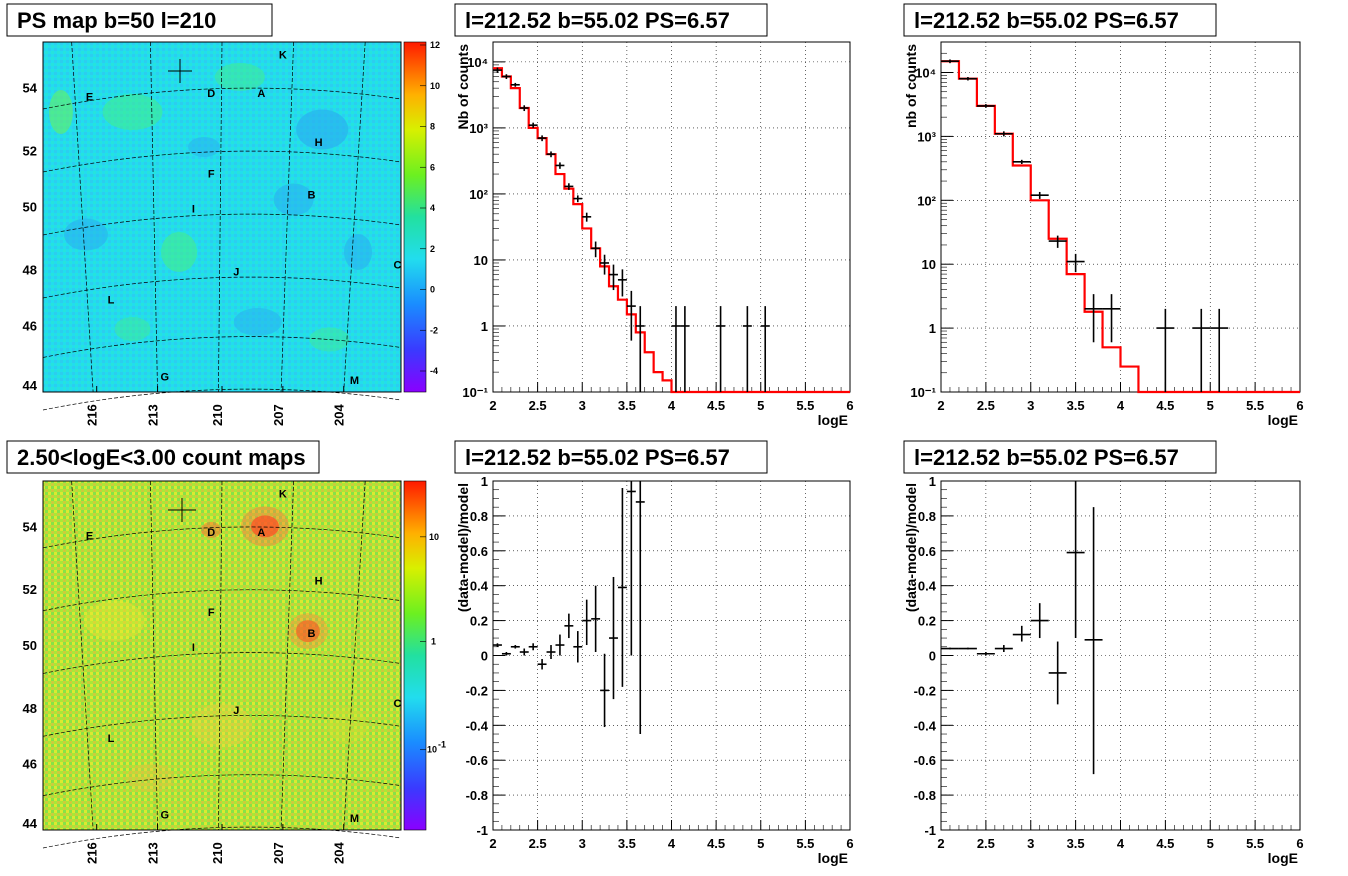  What do you see at coordinates (631, 229) in the screenshot?
I see `data-points` at bounding box center [631, 229].